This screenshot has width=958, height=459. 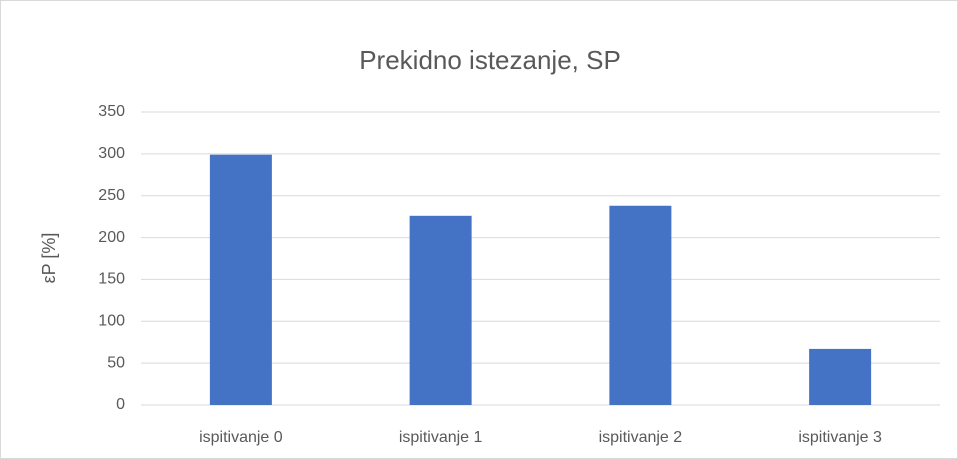 What do you see at coordinates (49, 258) in the screenshot?
I see `y-axis-label: εP [%]` at bounding box center [49, 258].